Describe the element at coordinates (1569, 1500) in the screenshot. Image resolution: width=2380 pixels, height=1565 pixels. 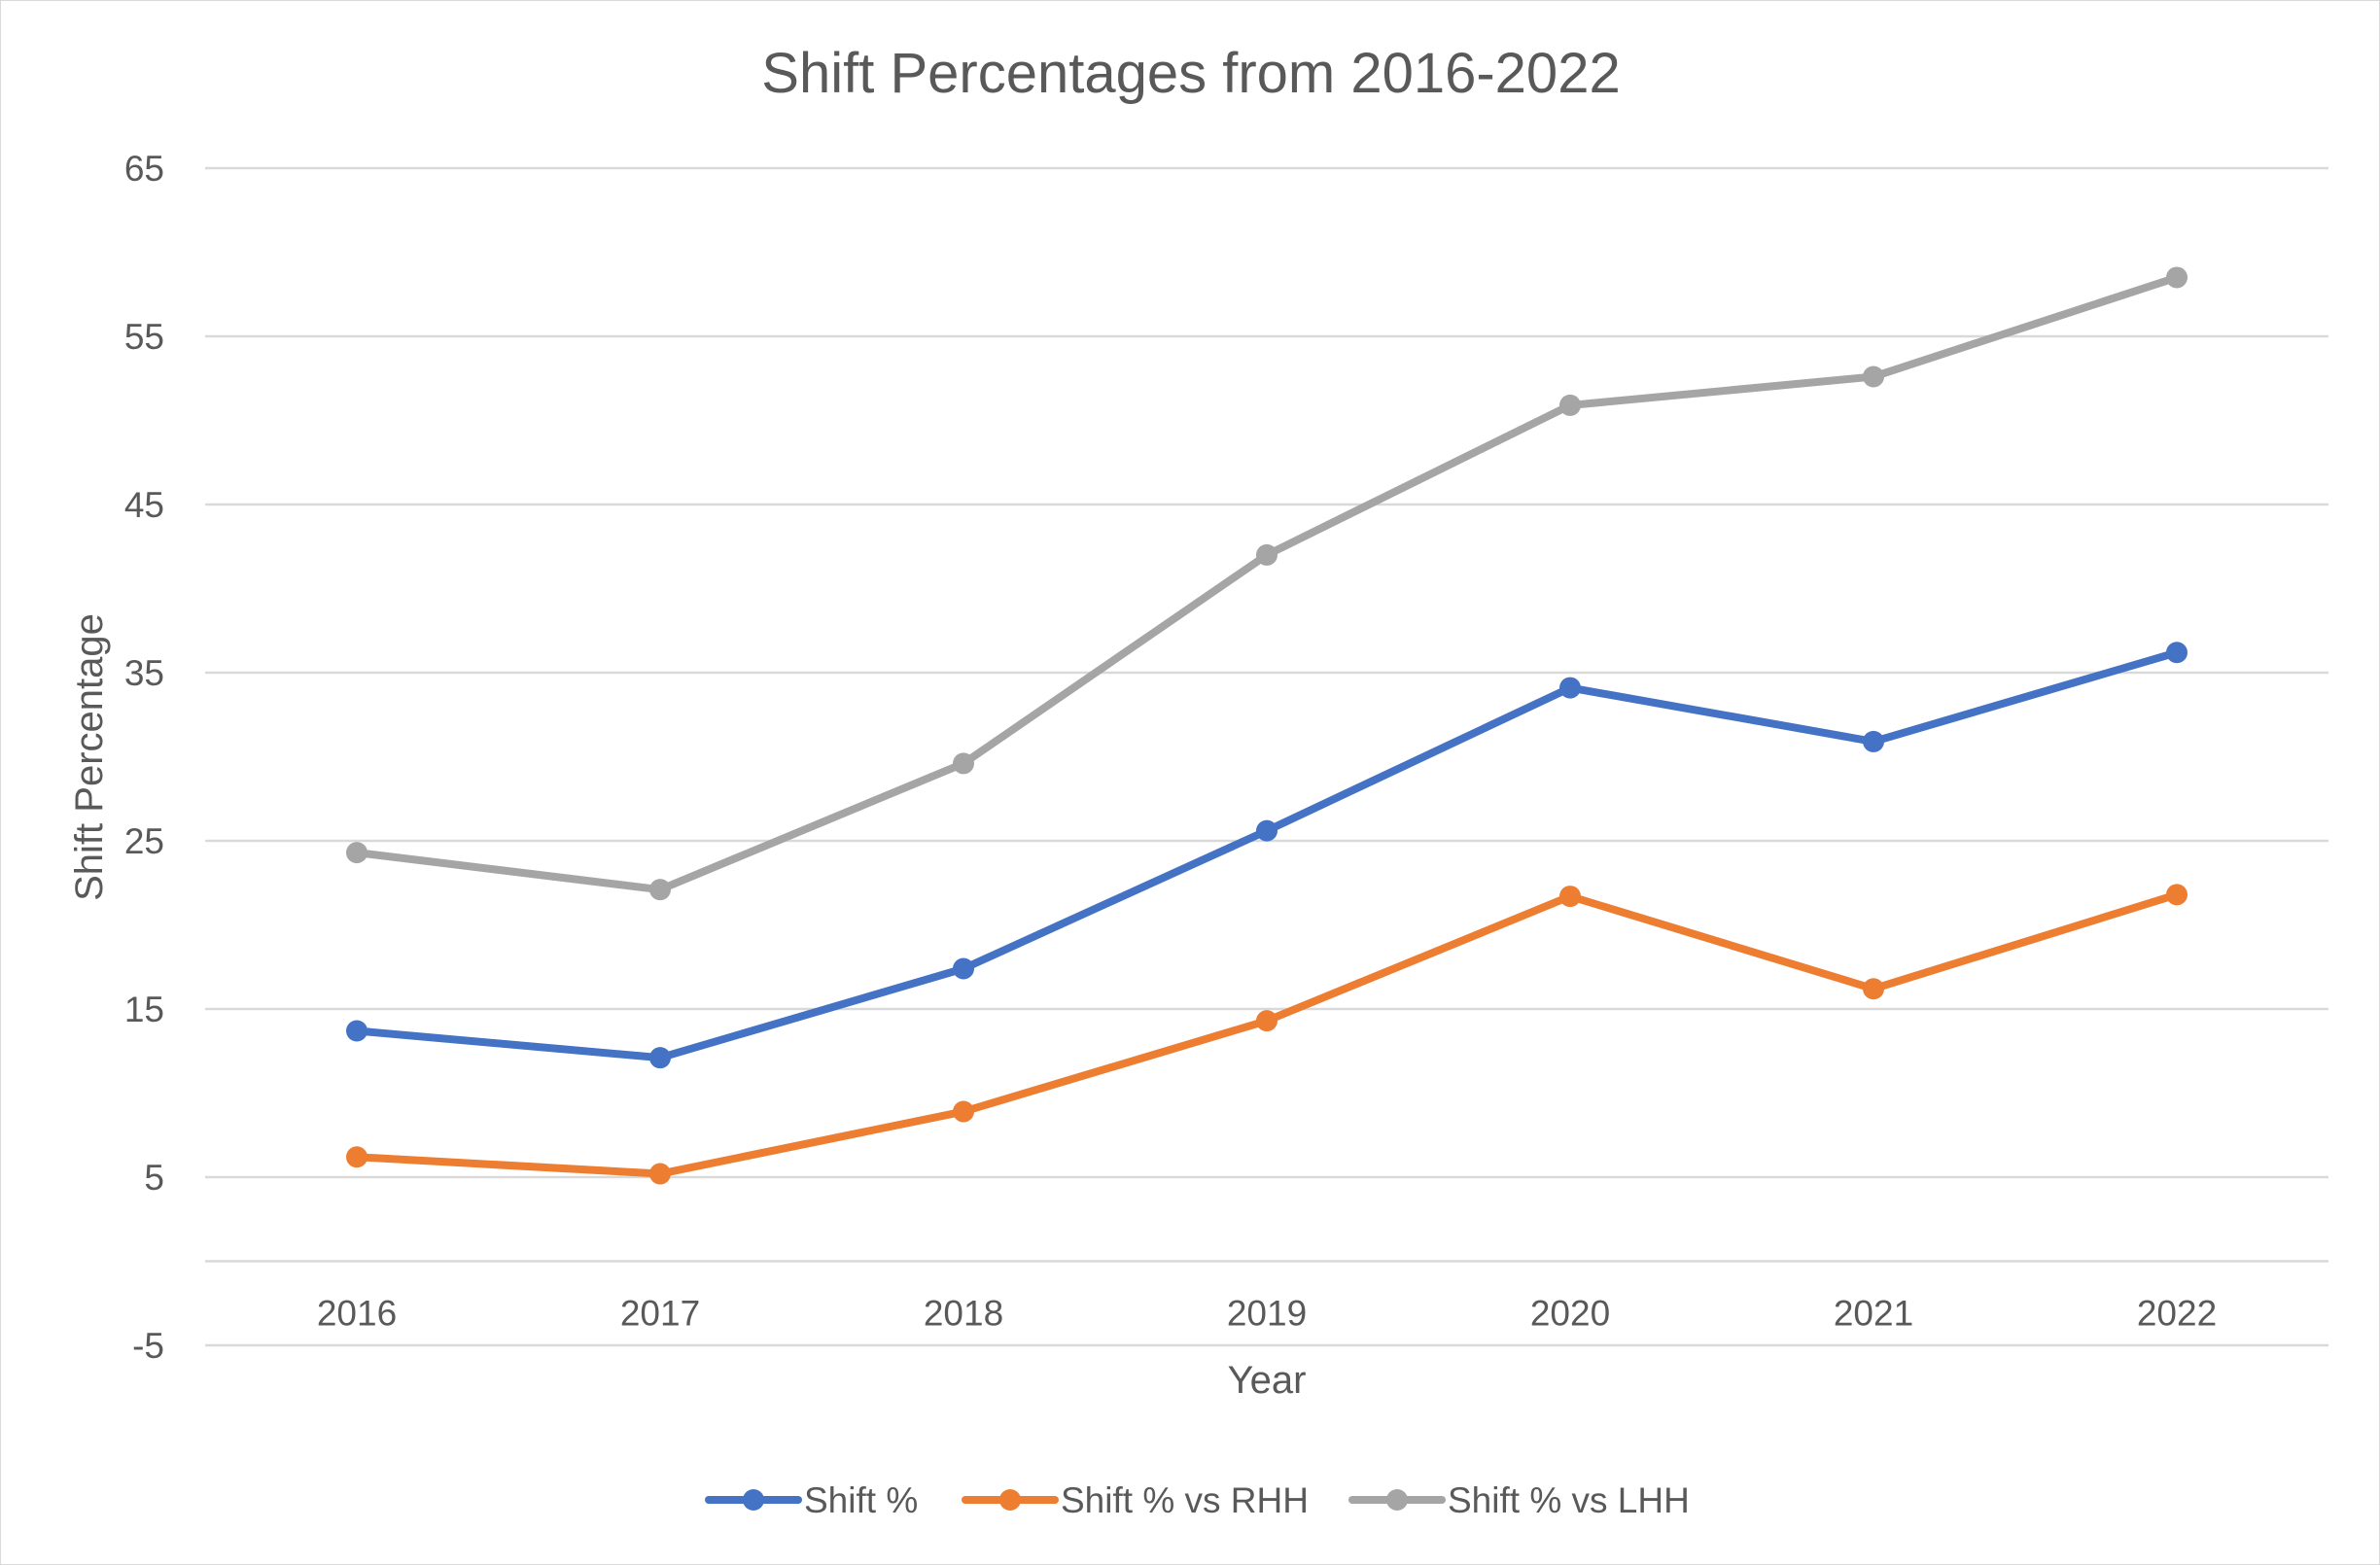
I see `legend-label: Shift % vs LHH` at that location.